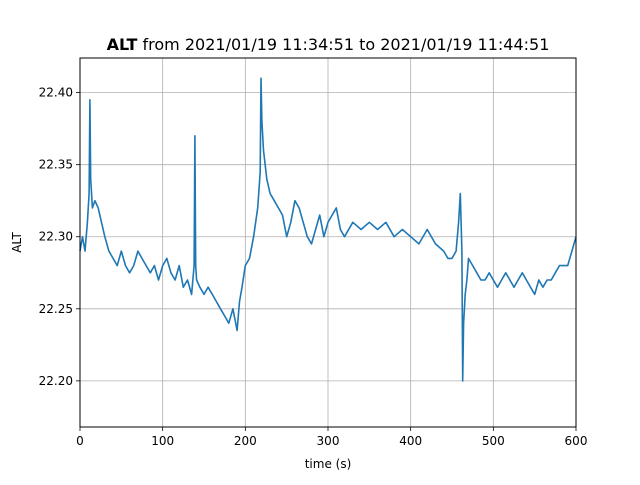  I want to click on y-tick-label: 22.20, so click(56, 381).